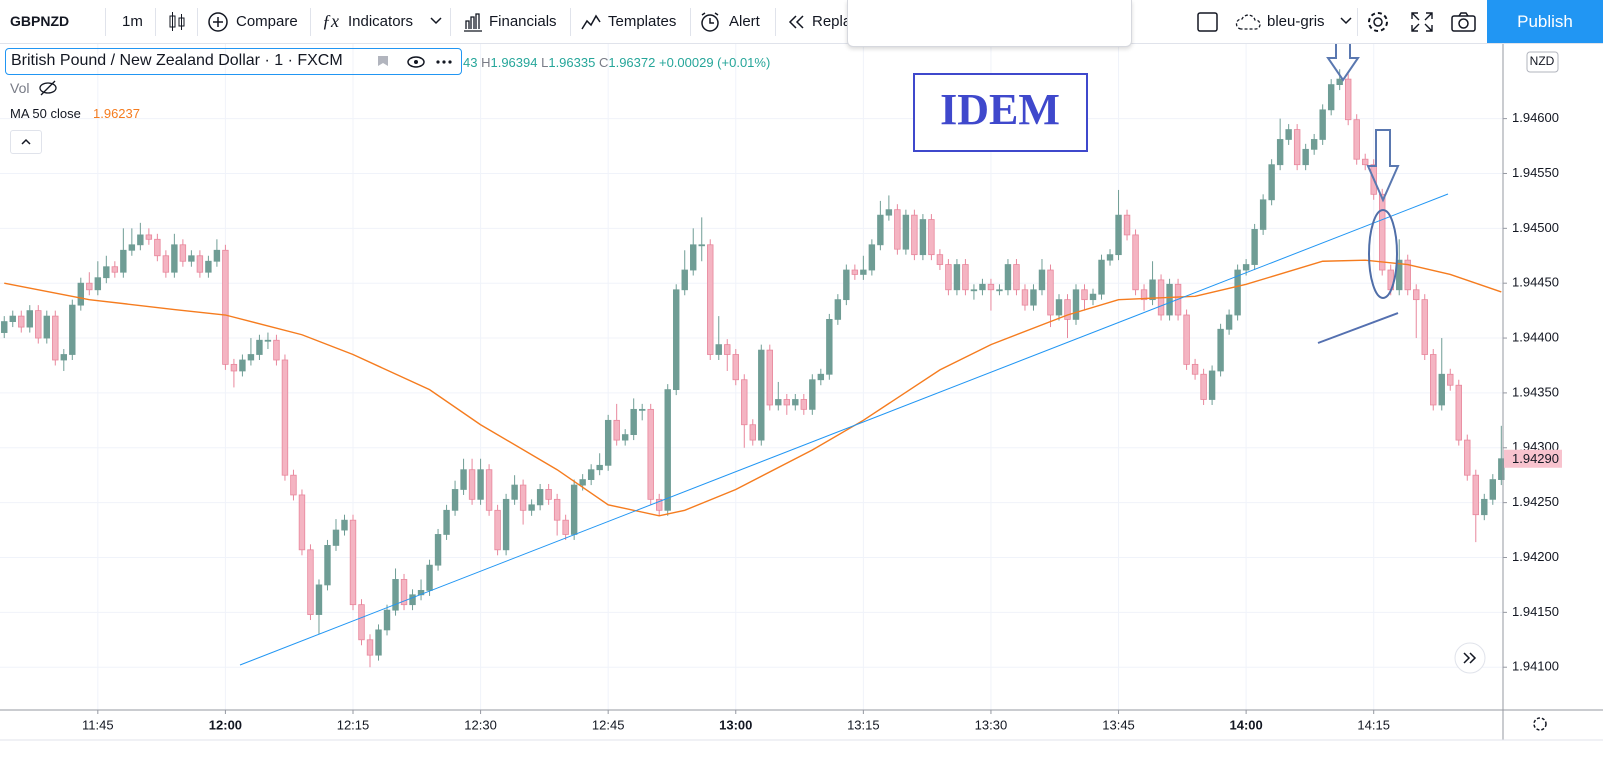 The image size is (1603, 758). Describe the element at coordinates (330, 21) in the screenshot. I see `indicators-icon: ƒx` at that location.